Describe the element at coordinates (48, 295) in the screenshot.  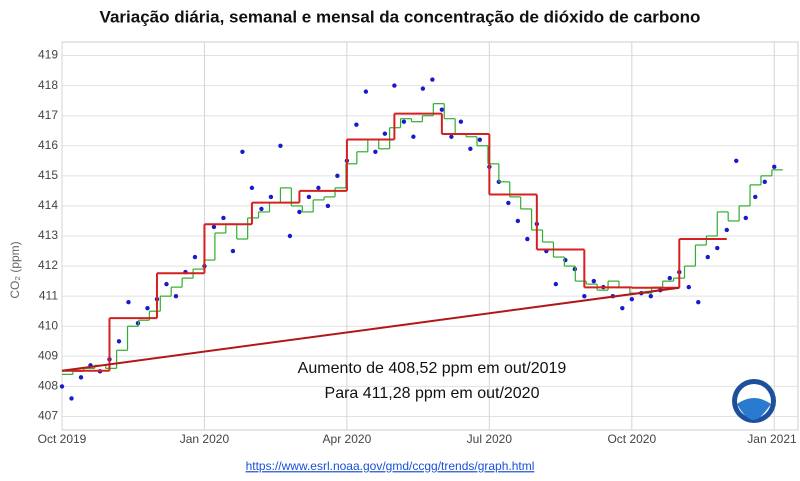
I see `y-tick-label: 411` at that location.